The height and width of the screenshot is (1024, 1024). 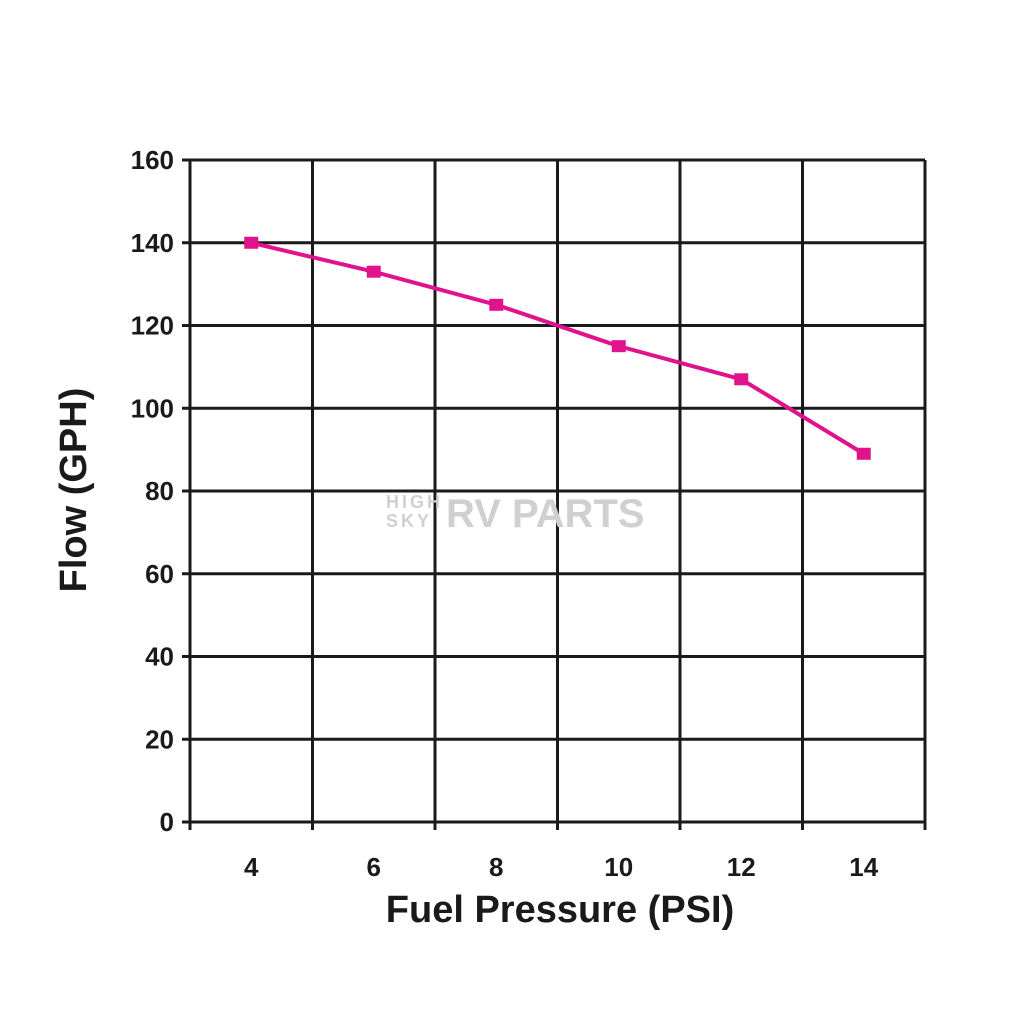 What do you see at coordinates (74, 490) in the screenshot?
I see `y-axis-title: Flow (GPH)` at bounding box center [74, 490].